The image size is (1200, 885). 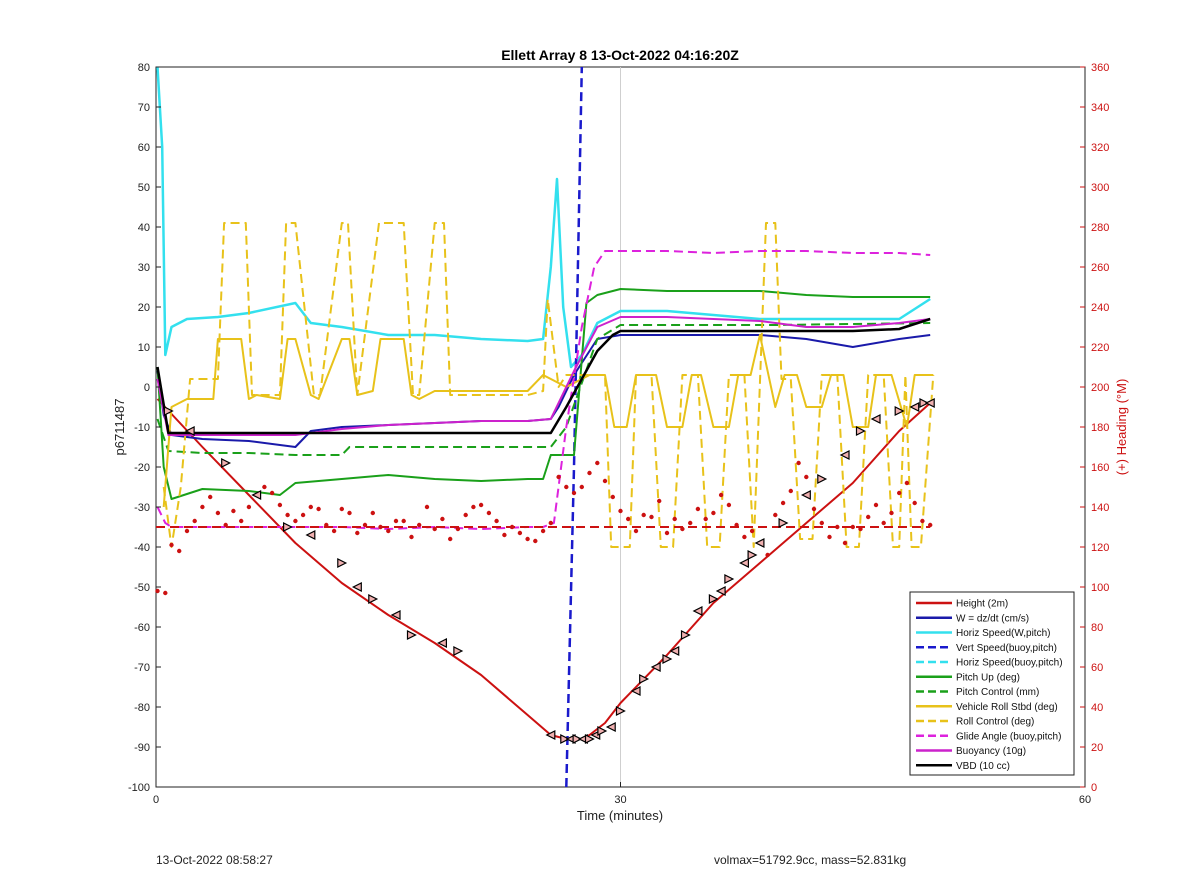 I want to click on right-tick-label: 280, so click(x=1100, y=228).